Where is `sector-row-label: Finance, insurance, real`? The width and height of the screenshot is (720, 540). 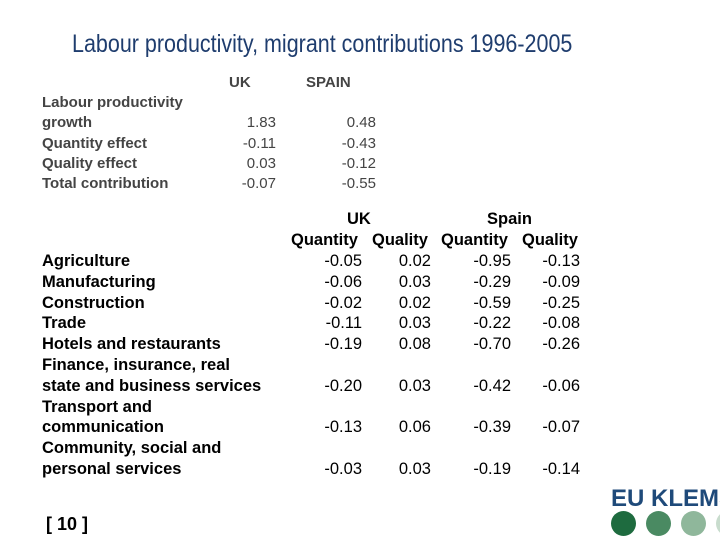 sector-row-label: Finance, insurance, real is located at coordinates (136, 365).